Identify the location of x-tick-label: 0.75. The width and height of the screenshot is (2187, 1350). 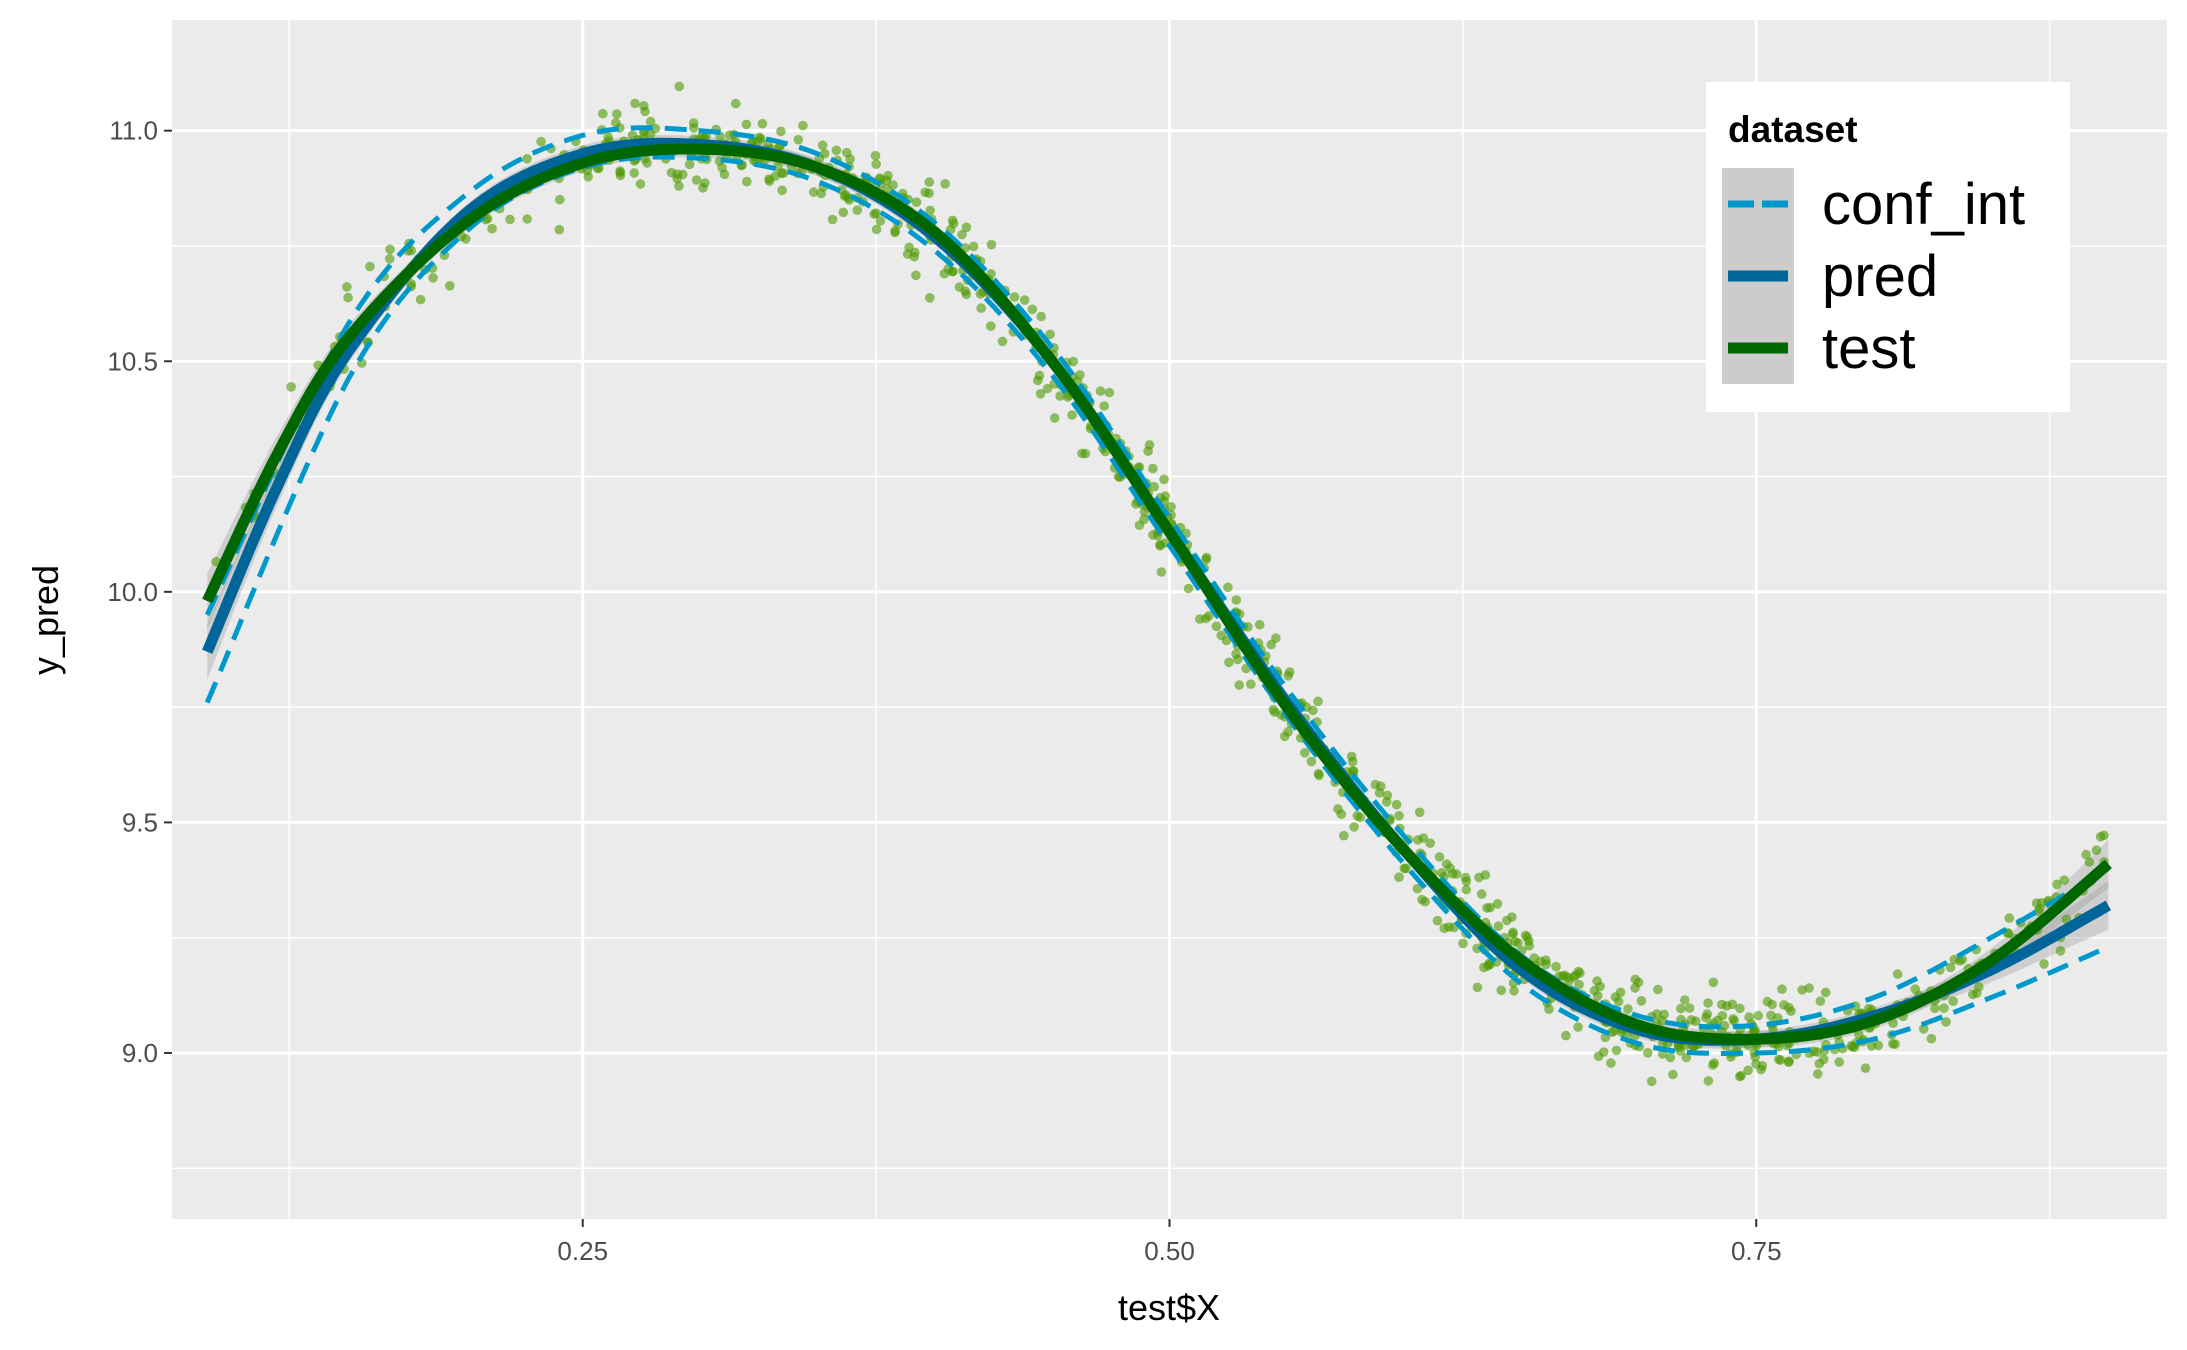
(1756, 1251).